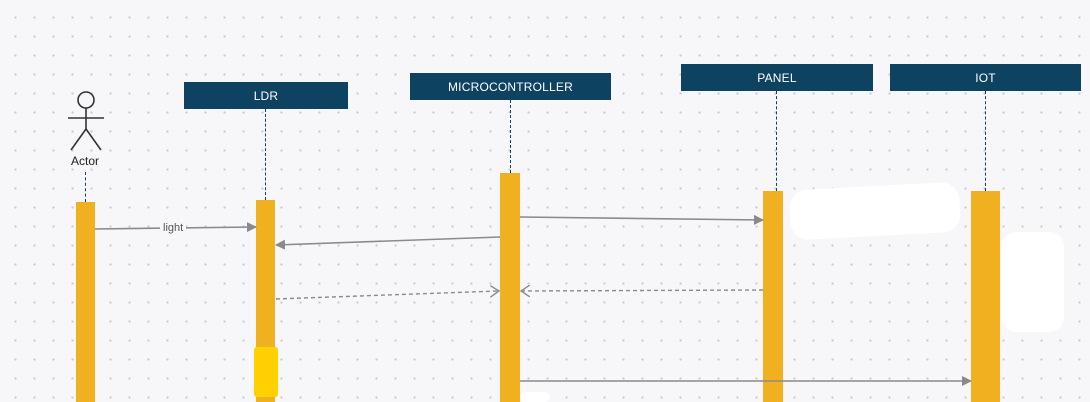  Describe the element at coordinates (510, 287) in the screenshot. I see `microcontroller-activation-bar` at that location.